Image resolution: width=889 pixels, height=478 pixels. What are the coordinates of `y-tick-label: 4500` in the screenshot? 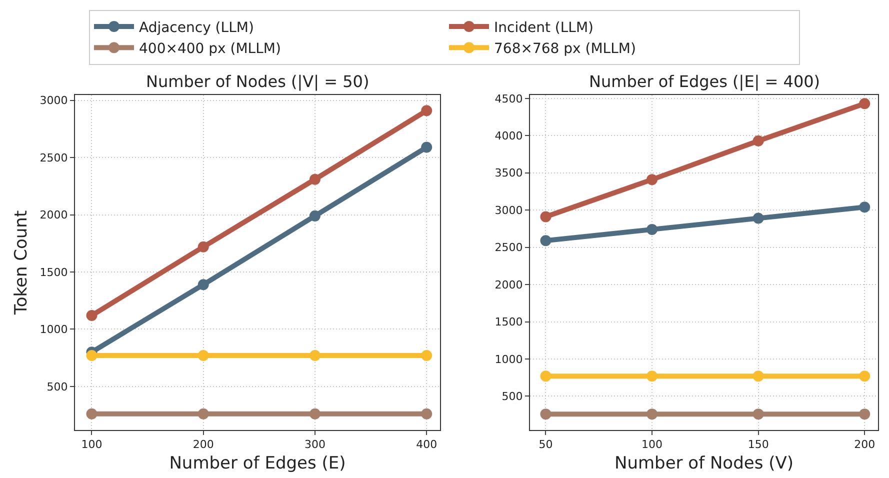 It's located at (508, 99).